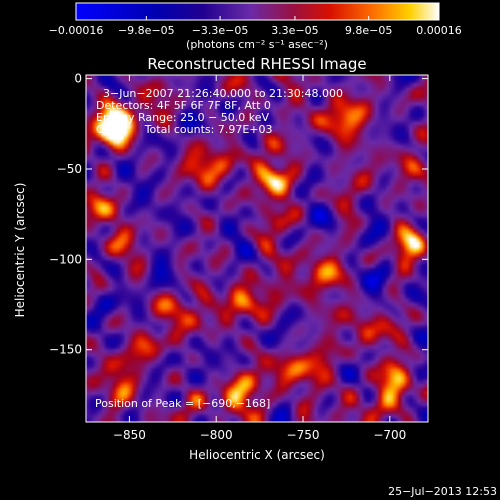 This screenshot has width=500, height=500. What do you see at coordinates (220, 30) in the screenshot?
I see `colorbar-tick-label: −3.3e−05` at bounding box center [220, 30].